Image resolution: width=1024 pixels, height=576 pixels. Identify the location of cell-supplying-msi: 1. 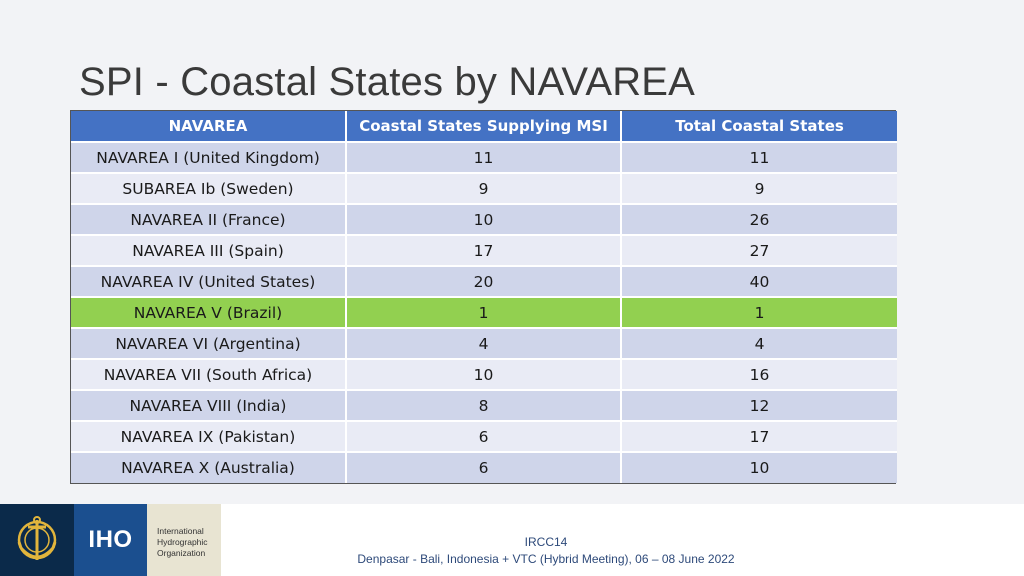
(484, 312).